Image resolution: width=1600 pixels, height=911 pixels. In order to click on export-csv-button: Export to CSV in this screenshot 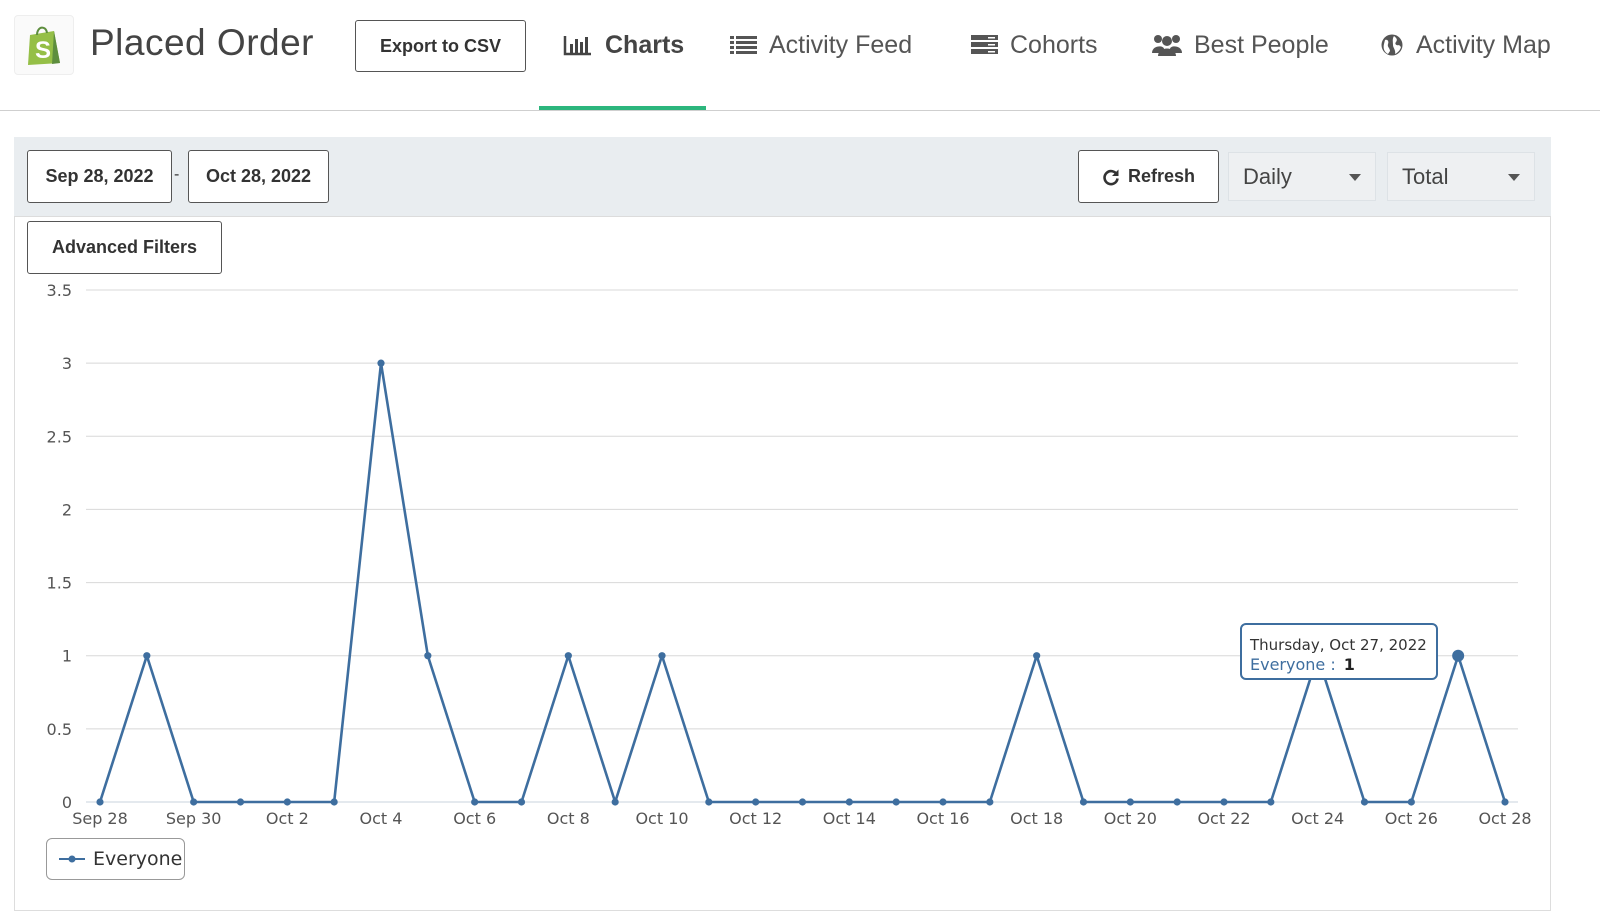, I will do `click(440, 46)`.